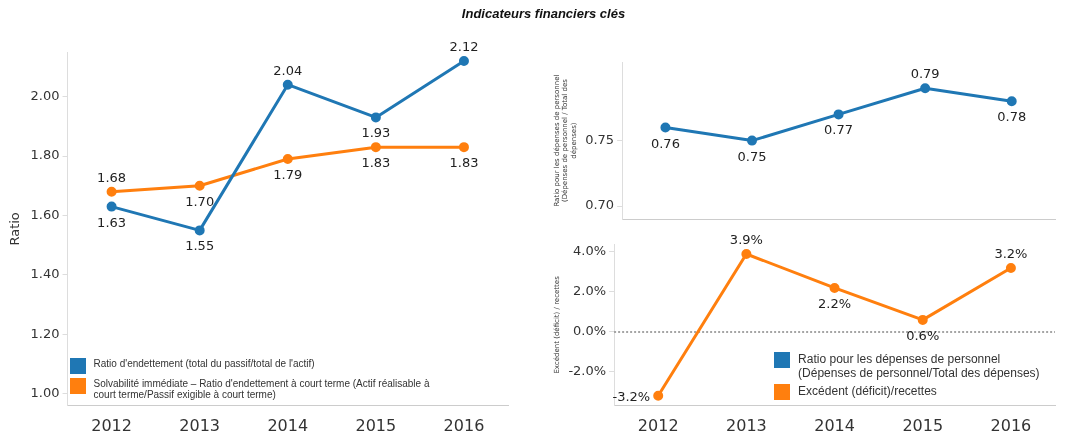  What do you see at coordinates (835, 303) in the screenshot?
I see `data-label: 2.2%` at bounding box center [835, 303].